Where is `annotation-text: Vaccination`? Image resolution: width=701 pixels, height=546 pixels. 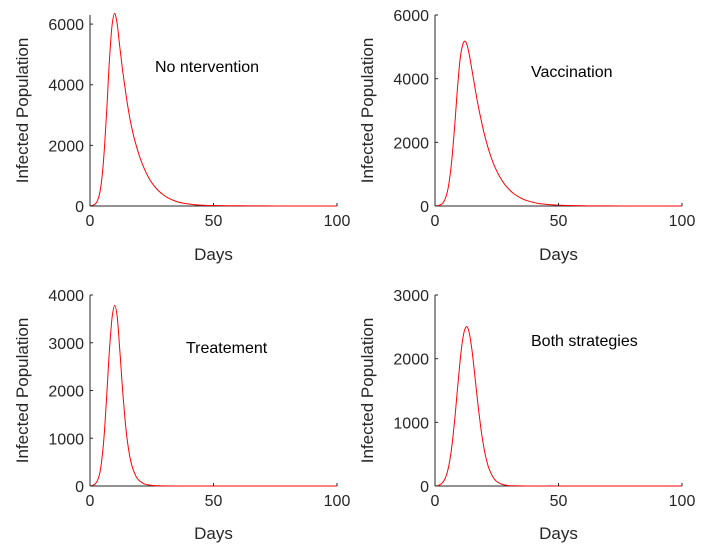 annotation-text: Vaccination is located at coordinates (572, 72).